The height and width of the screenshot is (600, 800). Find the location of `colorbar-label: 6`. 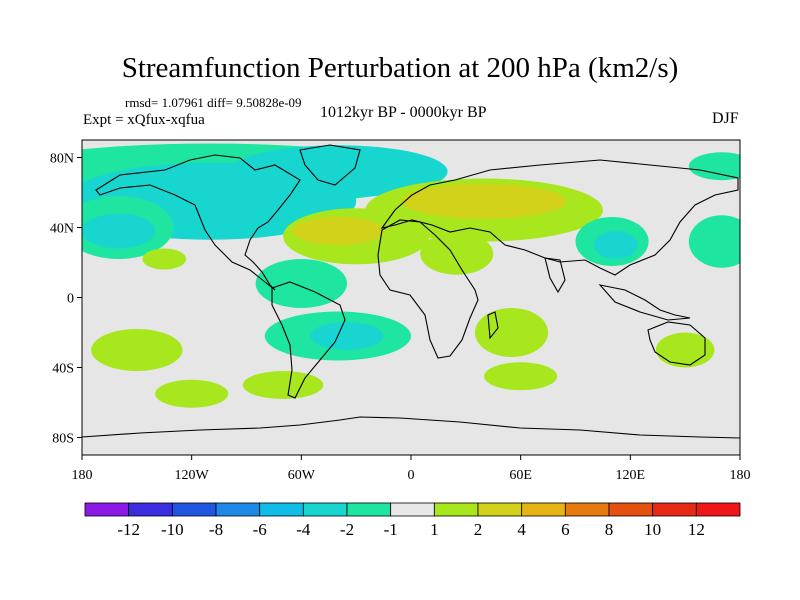

colorbar-label: 6 is located at coordinates (565, 529).